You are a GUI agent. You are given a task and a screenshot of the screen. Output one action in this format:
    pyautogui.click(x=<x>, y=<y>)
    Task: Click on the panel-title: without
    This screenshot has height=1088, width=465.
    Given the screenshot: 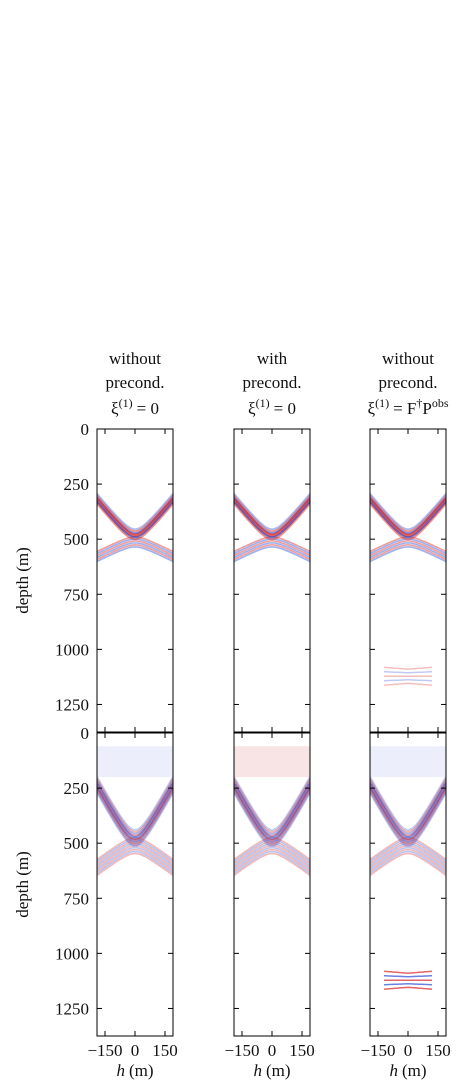 What is the action you would take?
    pyautogui.click(x=408, y=358)
    